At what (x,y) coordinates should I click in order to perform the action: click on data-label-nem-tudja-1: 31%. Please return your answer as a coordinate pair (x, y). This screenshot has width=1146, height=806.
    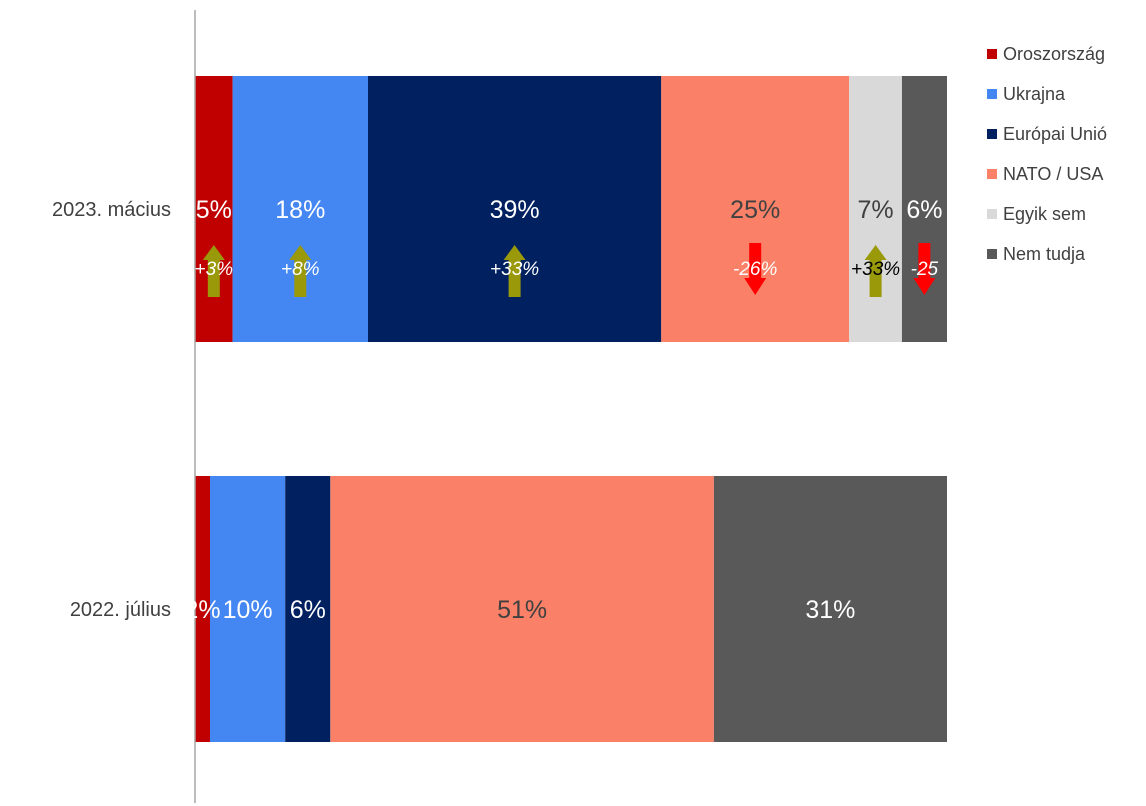
    Looking at the image, I should click on (830, 610).